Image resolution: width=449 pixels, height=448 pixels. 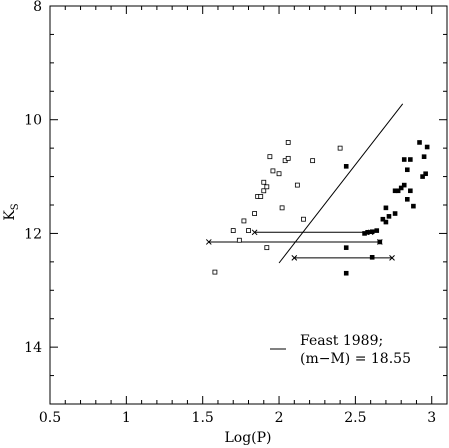 What do you see at coordinates (33, 234) in the screenshot?
I see `y-tick-label: 12` at bounding box center [33, 234].